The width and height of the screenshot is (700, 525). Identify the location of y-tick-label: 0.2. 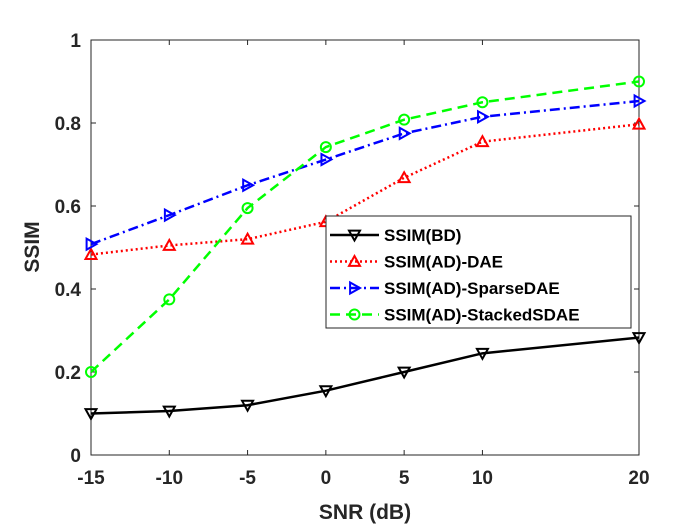
(68, 373).